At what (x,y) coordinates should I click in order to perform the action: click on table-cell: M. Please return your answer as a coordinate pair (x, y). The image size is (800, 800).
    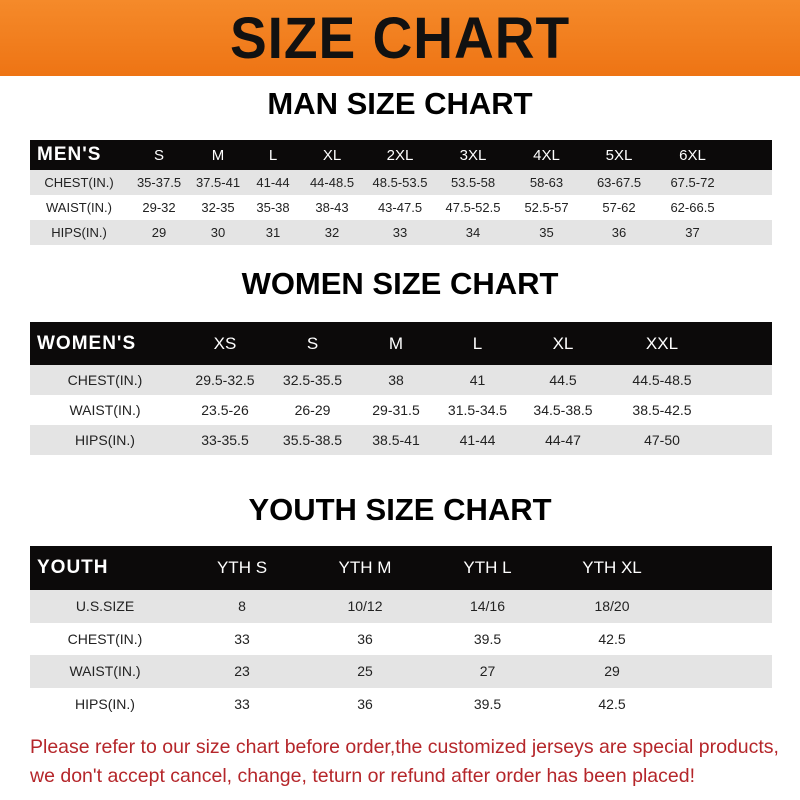
    Looking at the image, I should click on (396, 343).